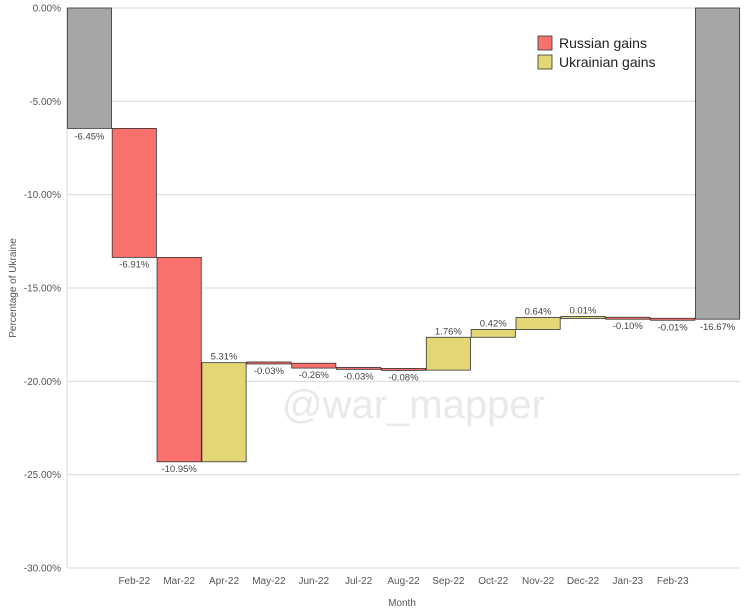  I want to click on x-tick-label: Apr-22, so click(224, 581).